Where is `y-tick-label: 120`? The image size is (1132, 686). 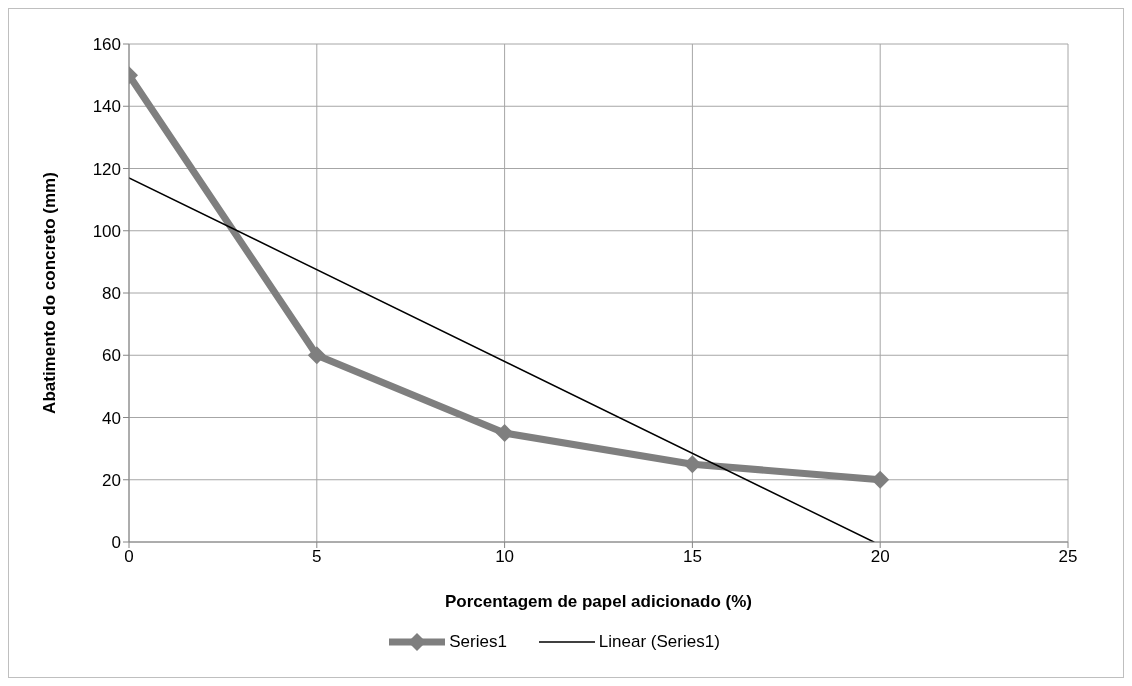
y-tick-label: 120 is located at coordinates (106, 169).